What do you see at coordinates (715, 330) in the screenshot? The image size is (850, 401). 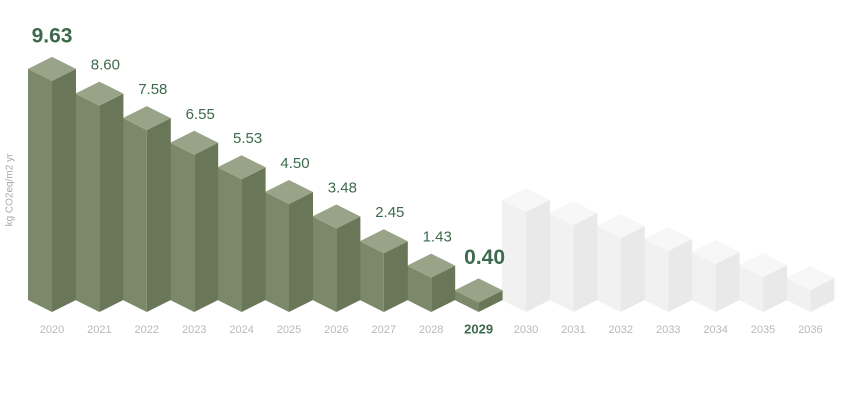 I see `x-tick-label: 2034` at bounding box center [715, 330].